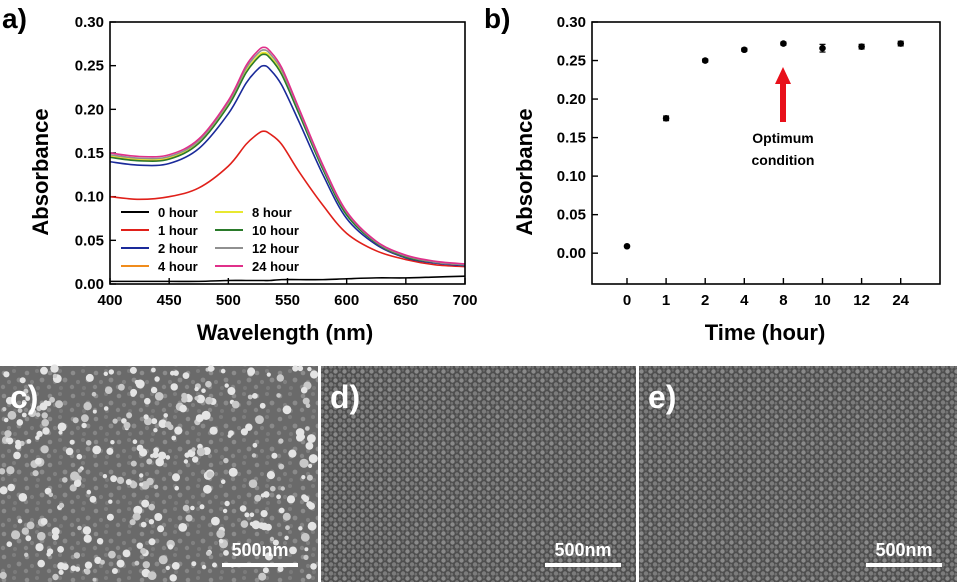  Describe the element at coordinates (159, 473) in the screenshot. I see `sem-image-c: c) 500nm` at that location.